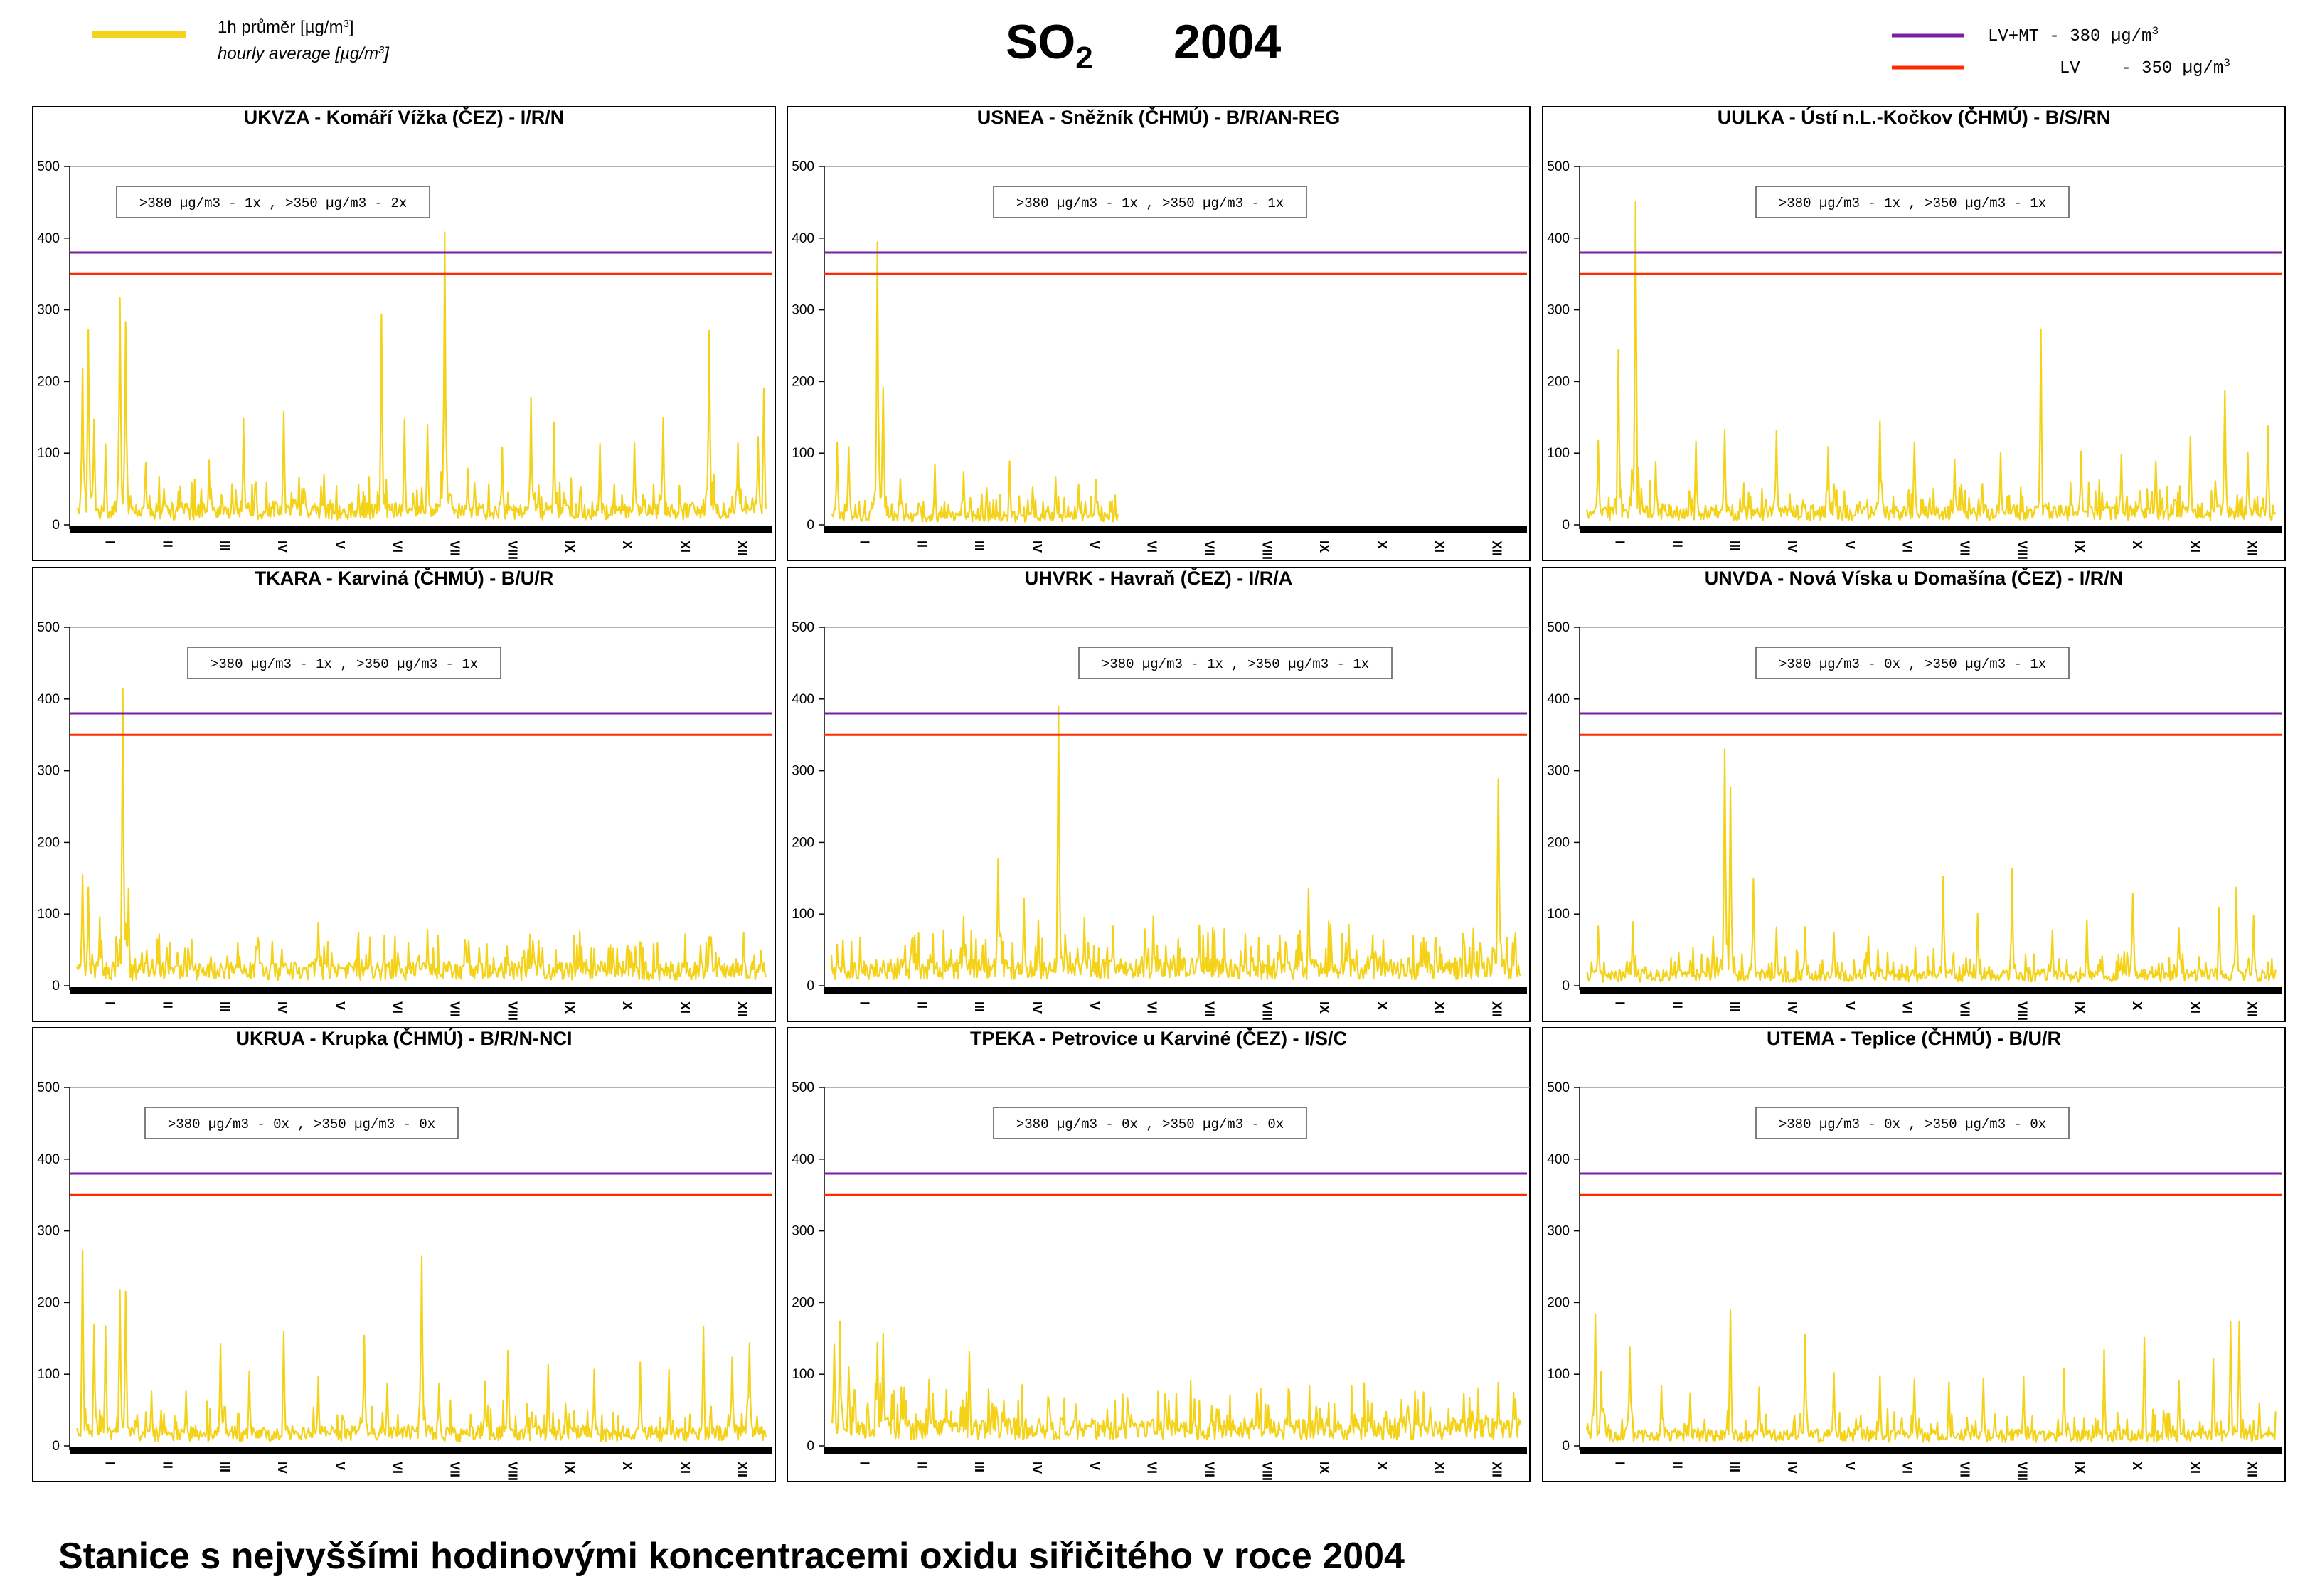 The image size is (2310, 1596). Describe the element at coordinates (404, 1038) in the screenshot. I see `panel-title: UKRUA - Krupka (ČHMÚ) - B/R/N-NCI` at that location.